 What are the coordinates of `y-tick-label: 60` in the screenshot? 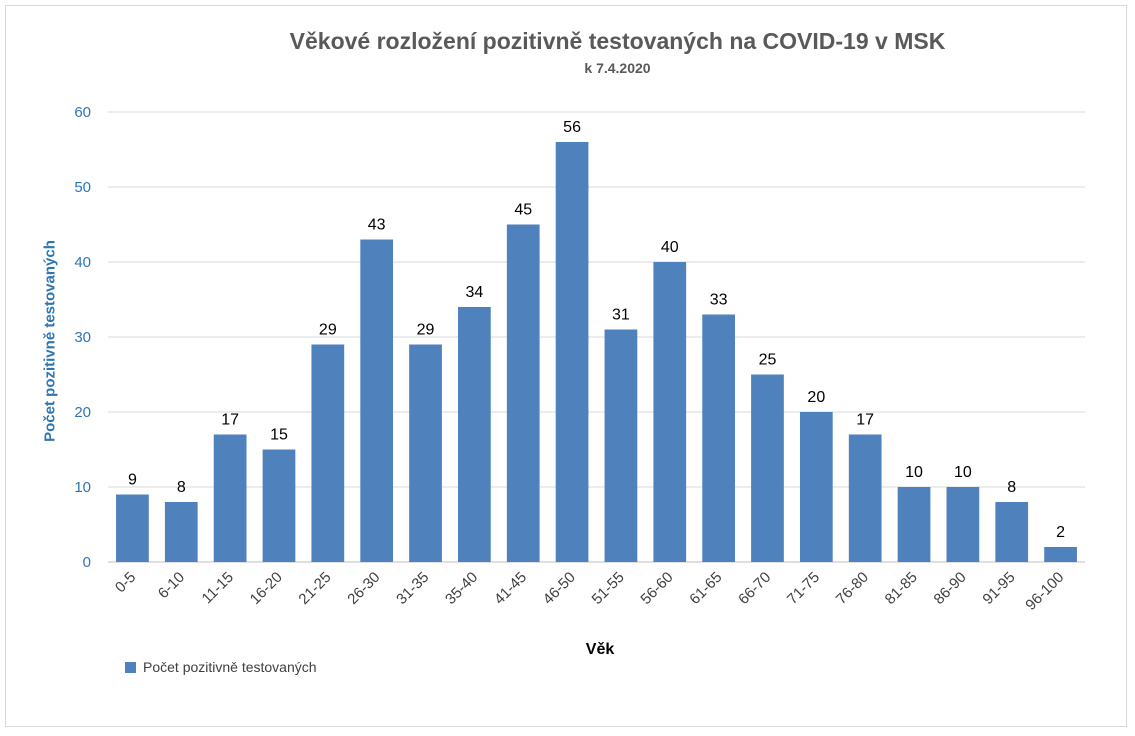 It's located at (82, 112).